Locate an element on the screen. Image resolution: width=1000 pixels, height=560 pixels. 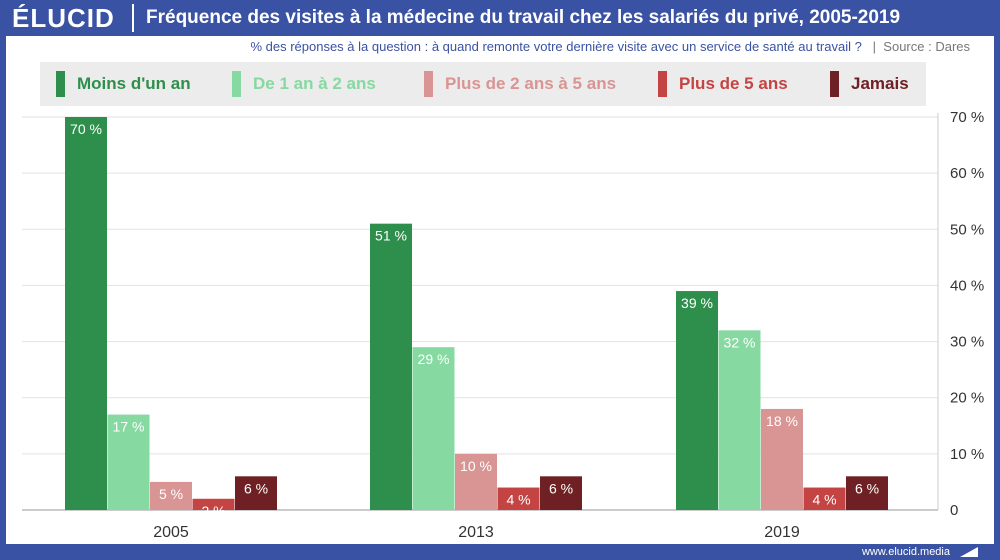
y-tick-label: 20 % is located at coordinates (967, 398).